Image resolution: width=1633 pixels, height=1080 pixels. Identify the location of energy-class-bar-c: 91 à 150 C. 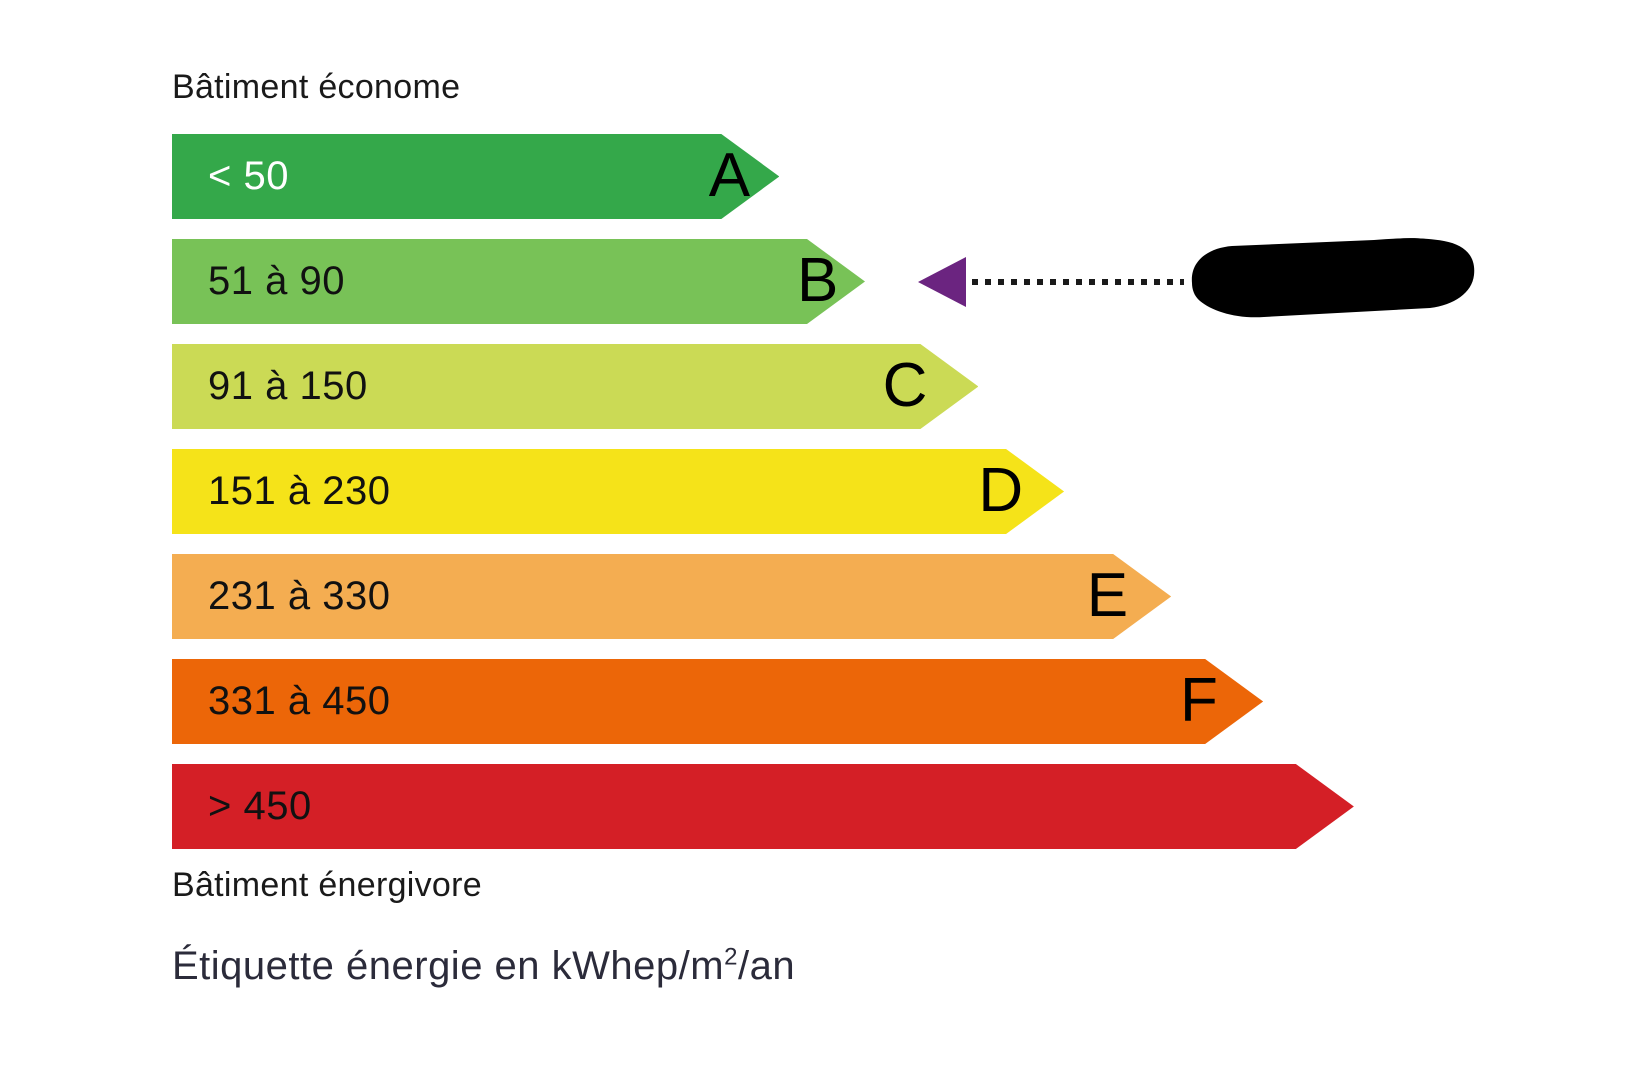
(575, 386).